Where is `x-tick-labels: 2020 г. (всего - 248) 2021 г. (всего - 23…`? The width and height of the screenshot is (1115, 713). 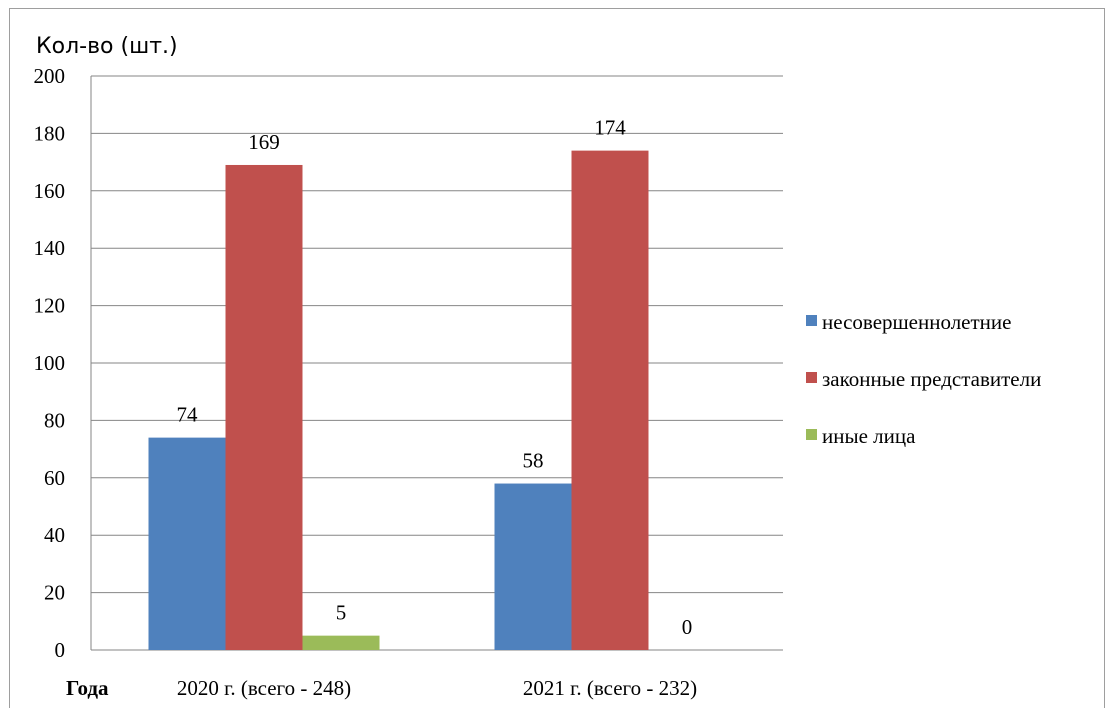
x-tick-labels: 2020 г. (всего - 248) 2021 г. (всего - 23… is located at coordinates (437, 688).